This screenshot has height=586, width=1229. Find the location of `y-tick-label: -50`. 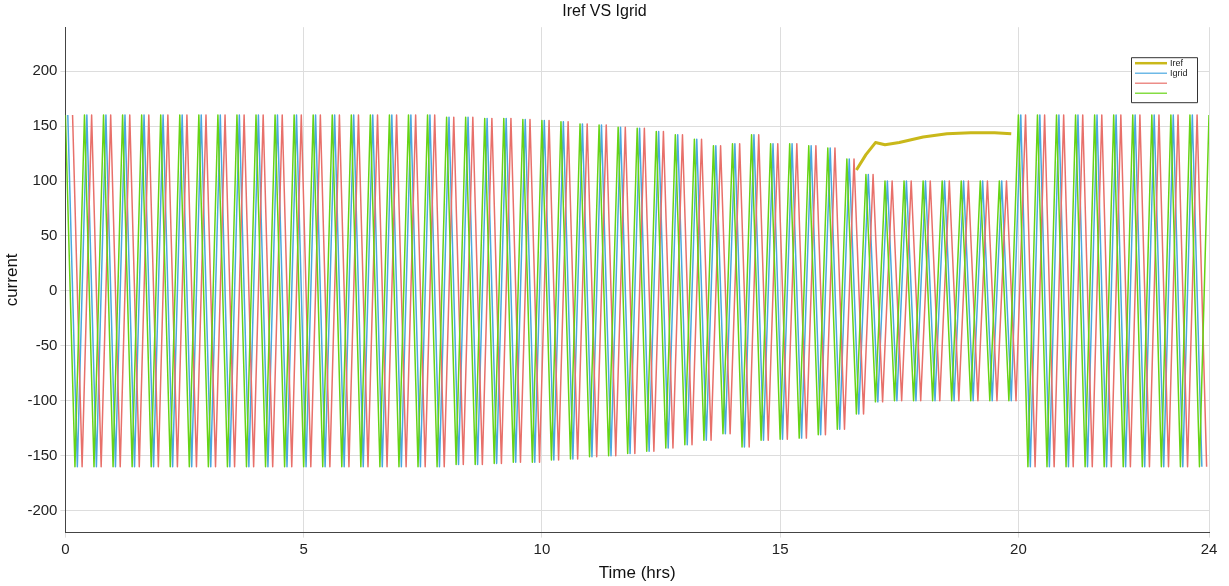

y-tick-label: -50 is located at coordinates (46, 344).